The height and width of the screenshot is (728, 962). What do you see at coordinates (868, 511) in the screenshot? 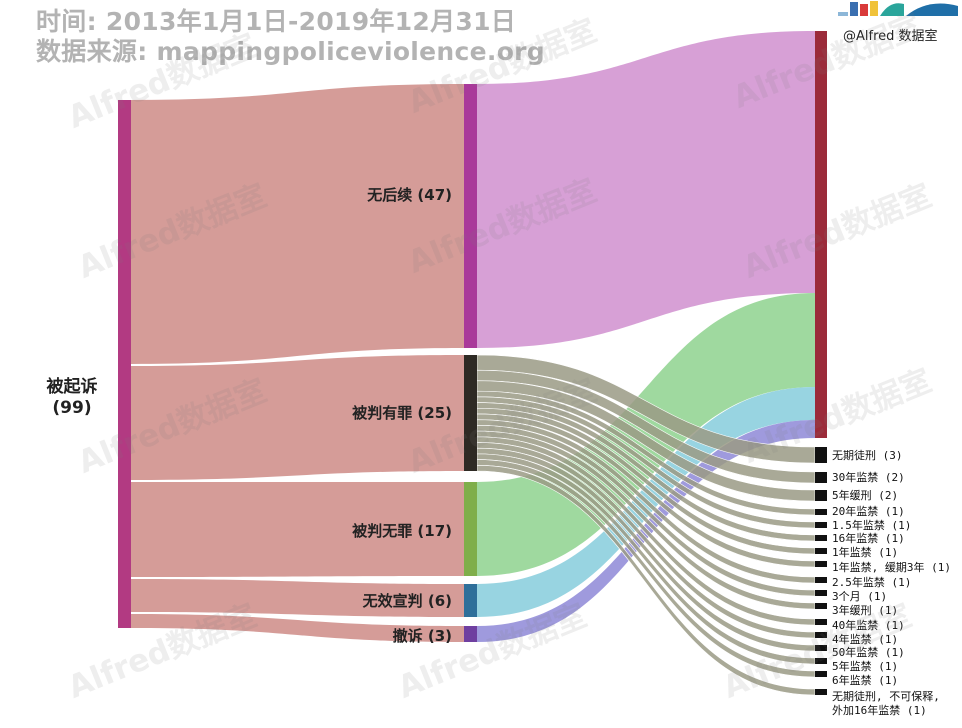
I see `sentence-label: 20年监禁 (1)` at bounding box center [868, 511].